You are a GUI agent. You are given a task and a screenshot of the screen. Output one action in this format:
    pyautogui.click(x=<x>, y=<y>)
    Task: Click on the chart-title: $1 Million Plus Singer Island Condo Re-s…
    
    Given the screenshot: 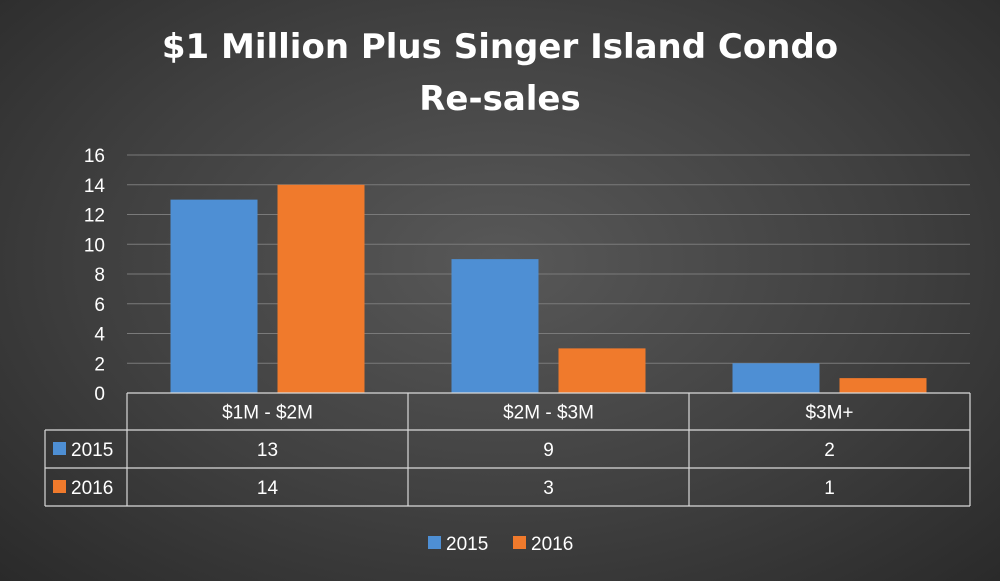 What is the action you would take?
    pyautogui.click(x=500, y=73)
    